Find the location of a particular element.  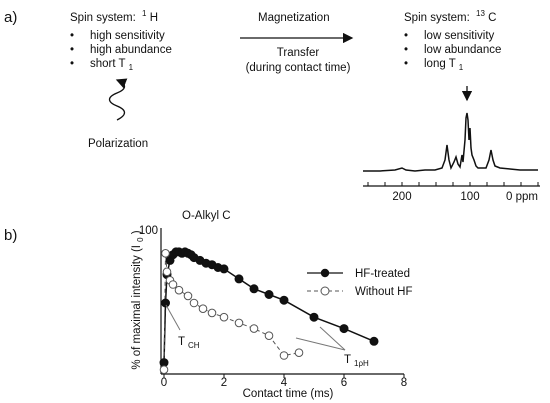

legend-hf-treated: HF-treated is located at coordinates (382, 274).